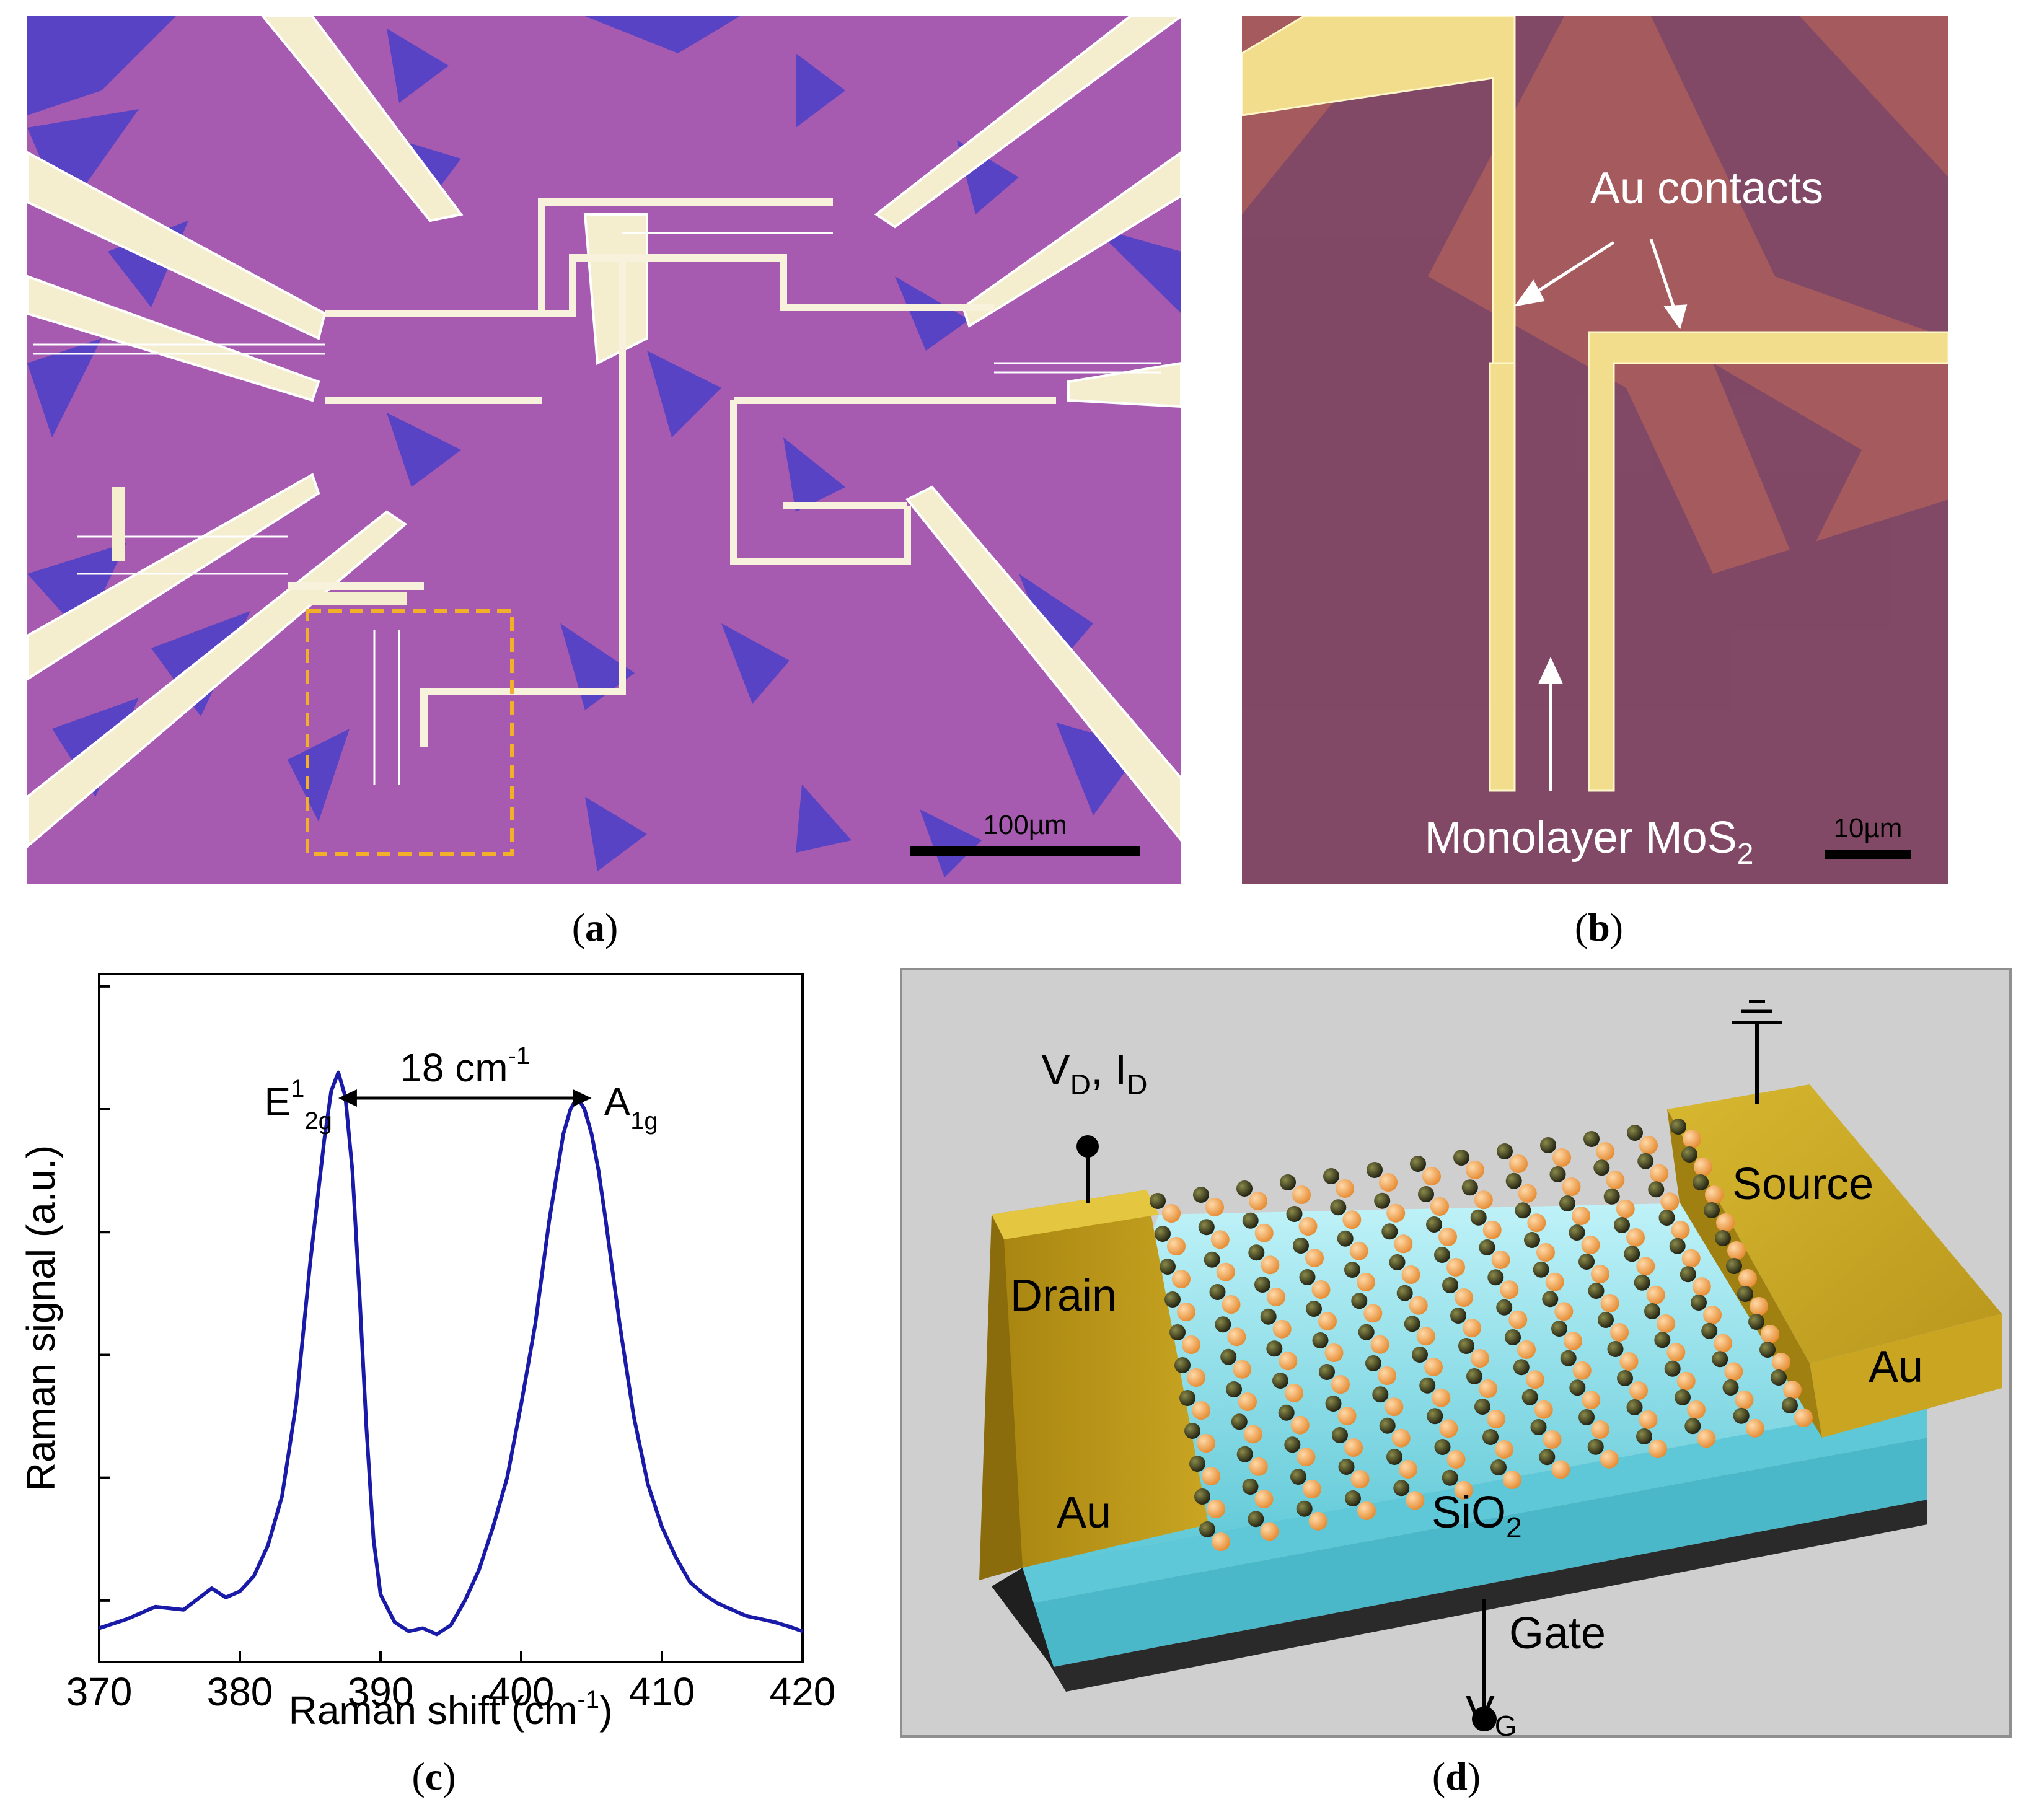 The image size is (2034, 1820). What do you see at coordinates (1477, 1516) in the screenshot?
I see `label-sio2: SiO2` at bounding box center [1477, 1516].